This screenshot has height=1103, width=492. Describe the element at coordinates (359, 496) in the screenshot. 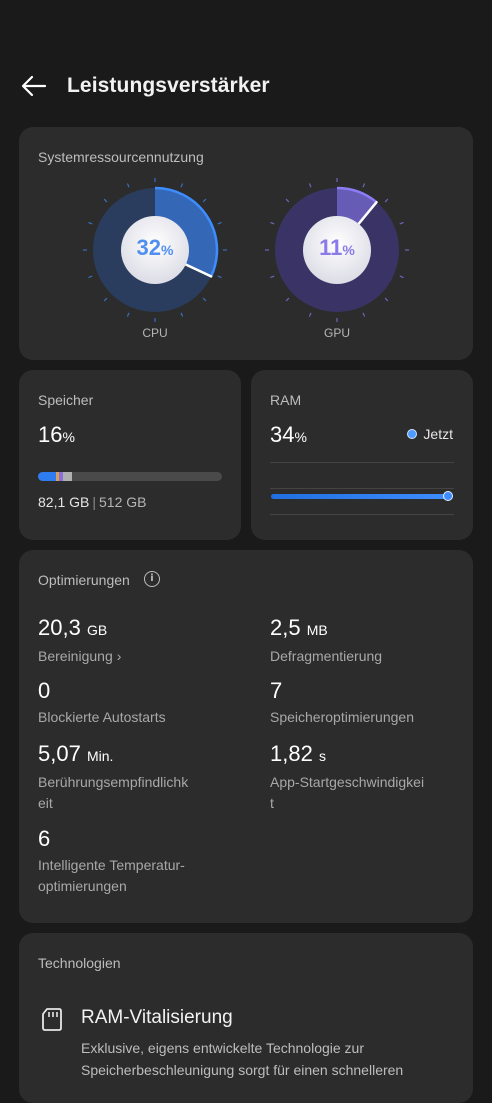

I see `ram-usage-line` at that location.